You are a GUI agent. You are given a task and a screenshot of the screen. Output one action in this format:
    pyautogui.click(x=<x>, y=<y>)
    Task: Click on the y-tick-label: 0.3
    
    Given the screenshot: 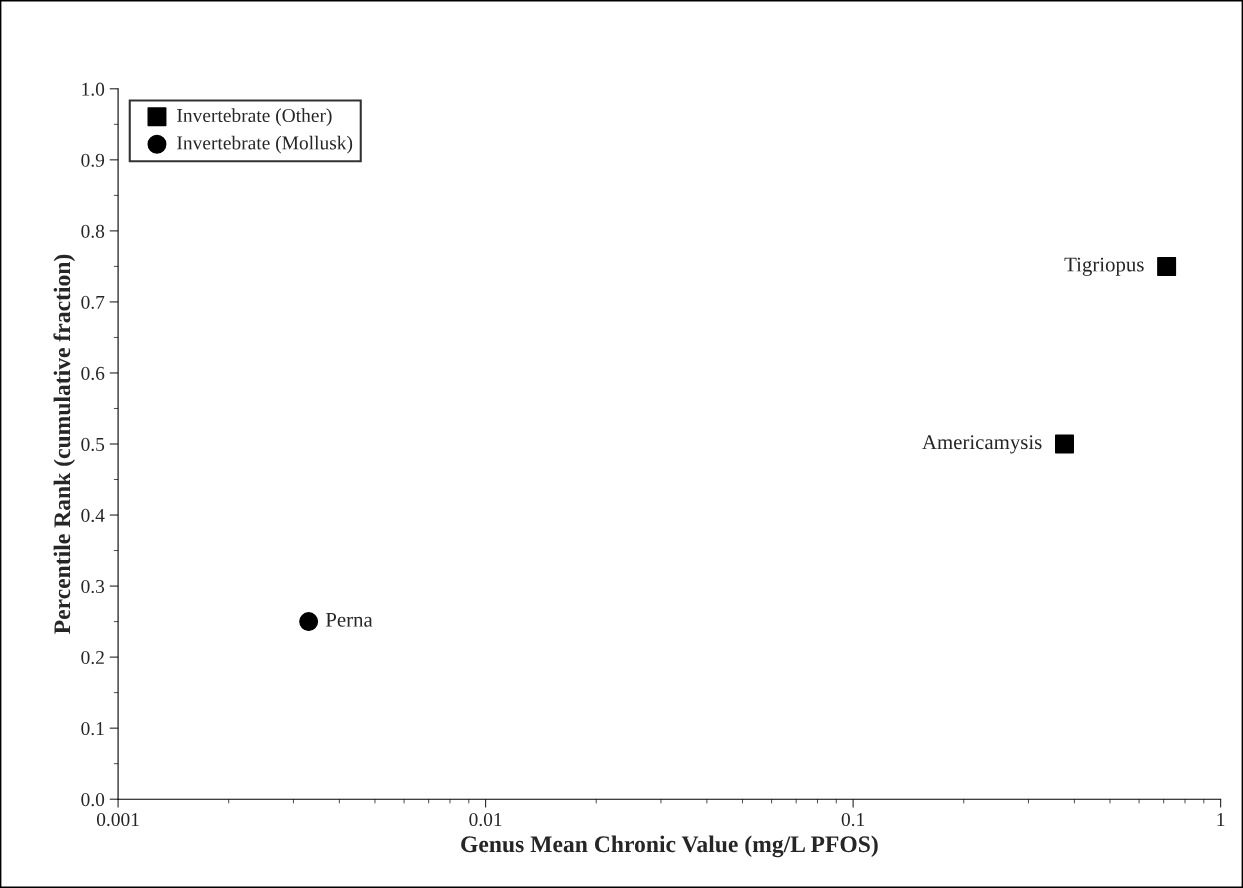 What is the action you would take?
    pyautogui.click(x=93, y=586)
    